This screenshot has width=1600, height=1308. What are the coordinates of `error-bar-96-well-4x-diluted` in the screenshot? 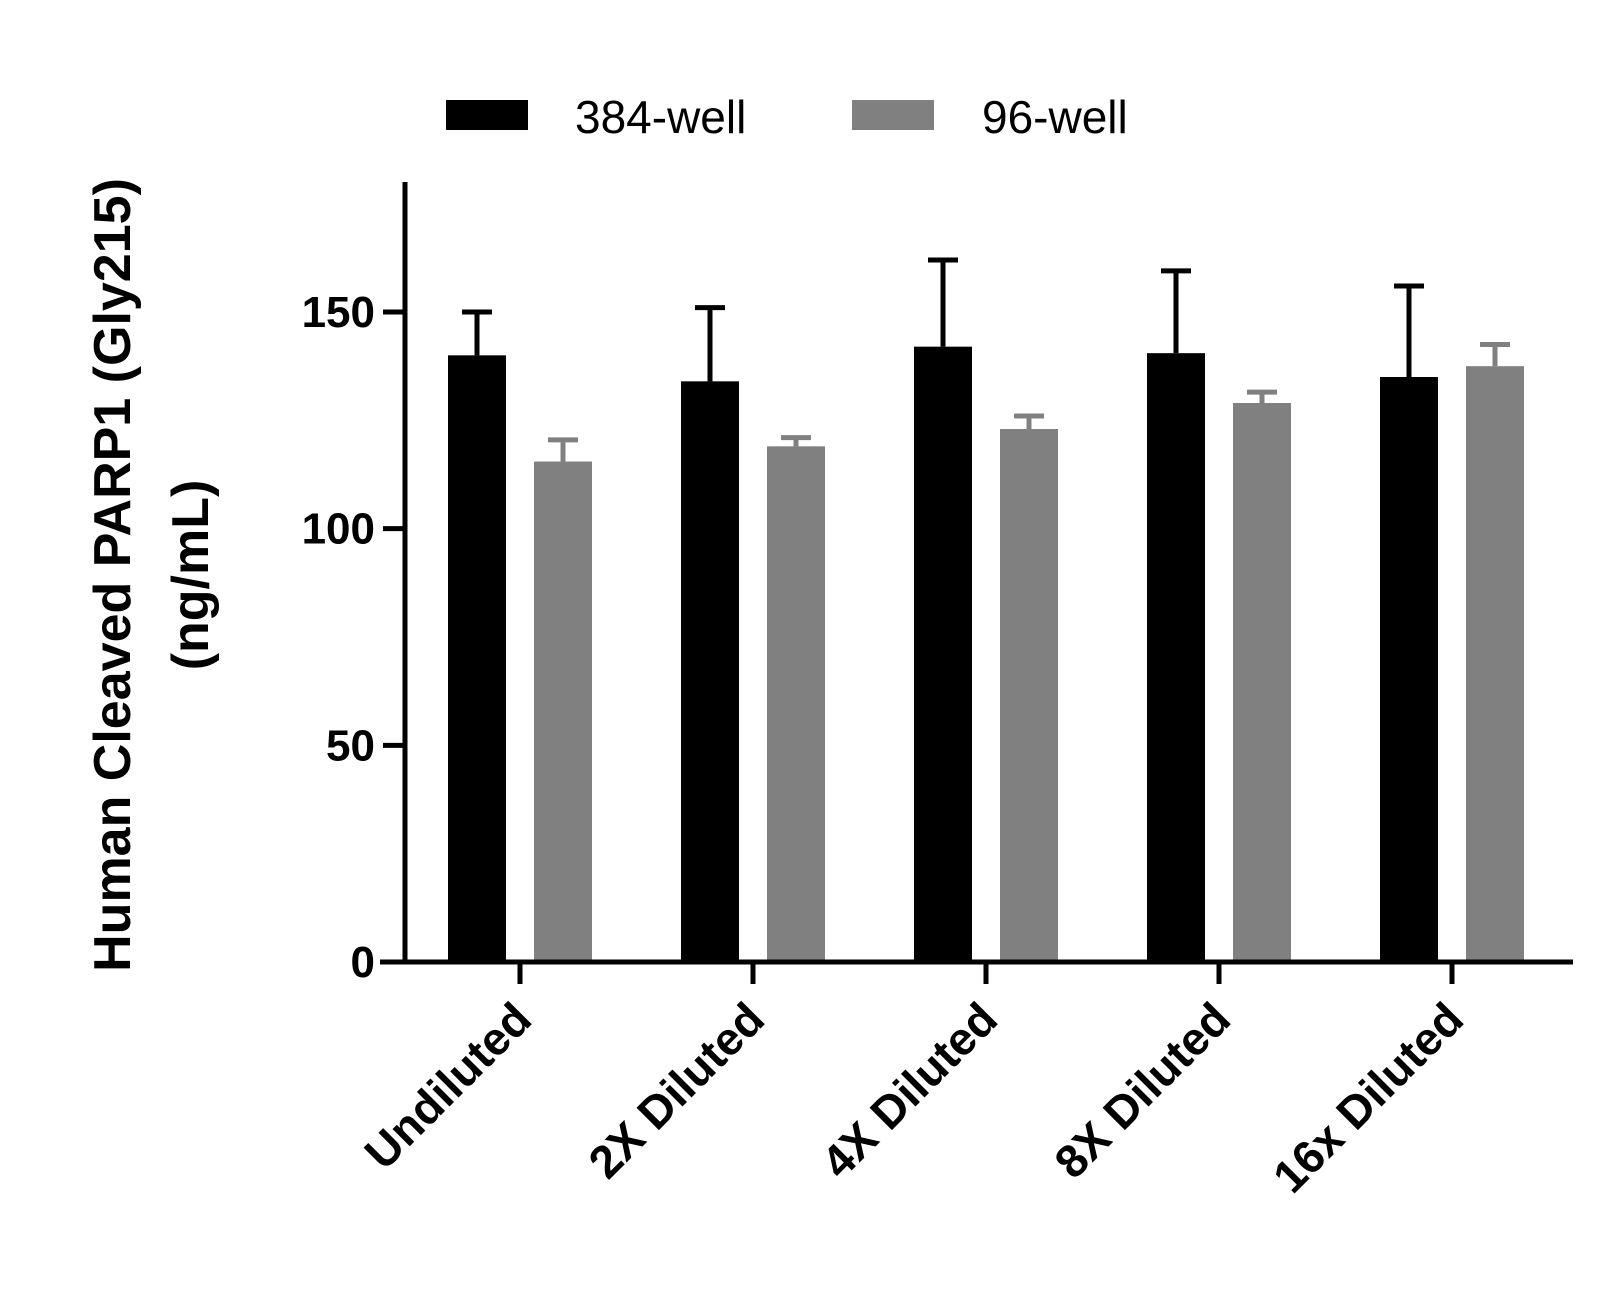 It's located at (1029, 421).